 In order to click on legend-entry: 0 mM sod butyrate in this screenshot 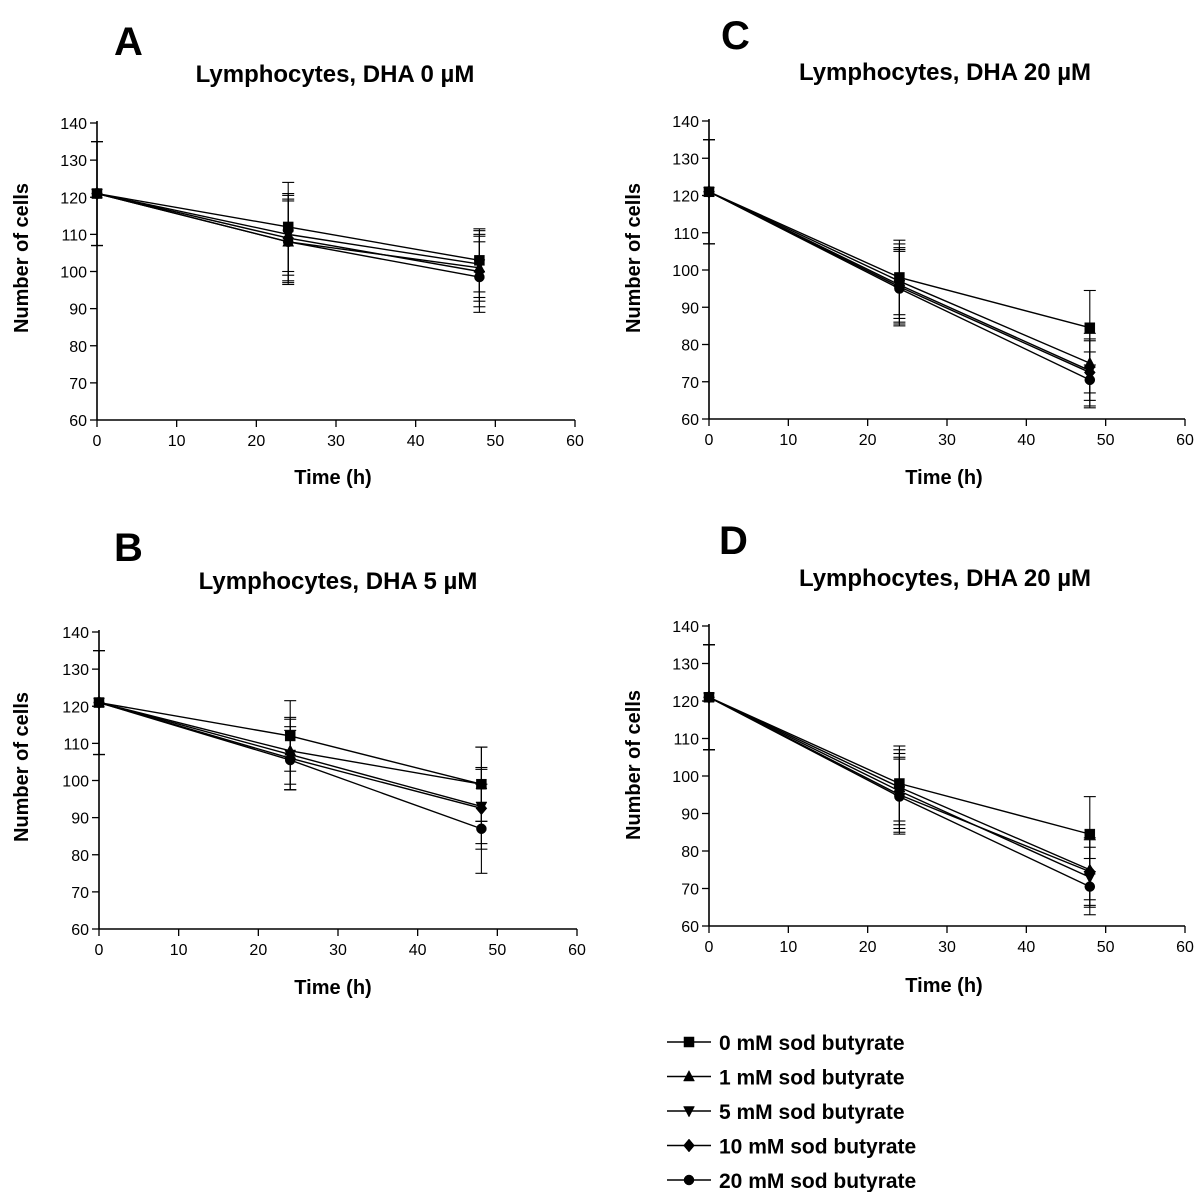, I will do `click(786, 1043)`.